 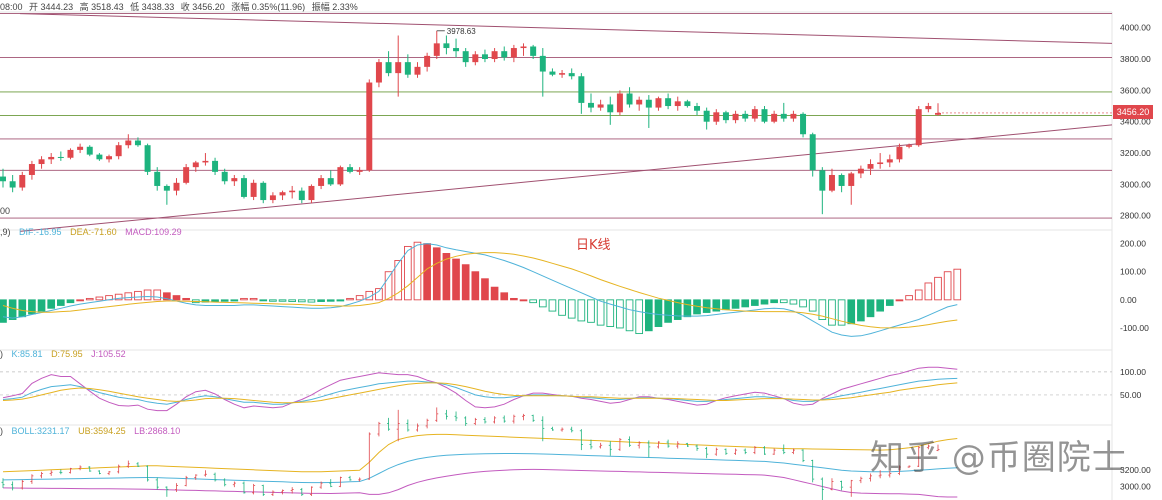 I want to click on peak-annotation: 3978.63, so click(x=461, y=31).